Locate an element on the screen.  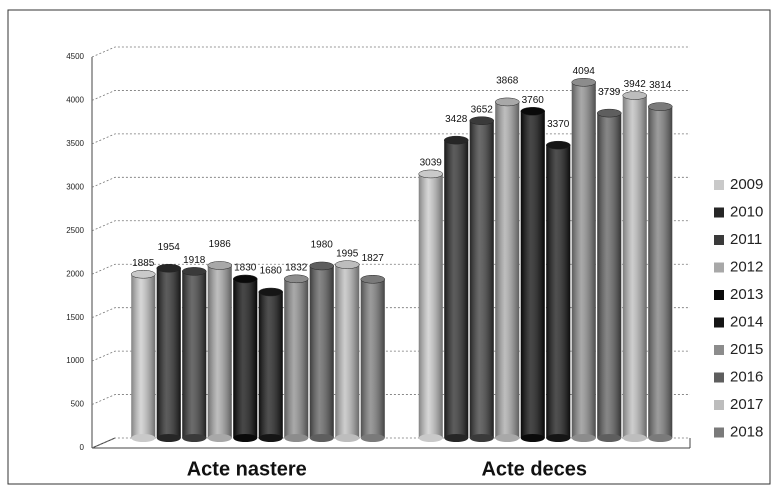
legend-label: 2014 is located at coordinates (746, 321).